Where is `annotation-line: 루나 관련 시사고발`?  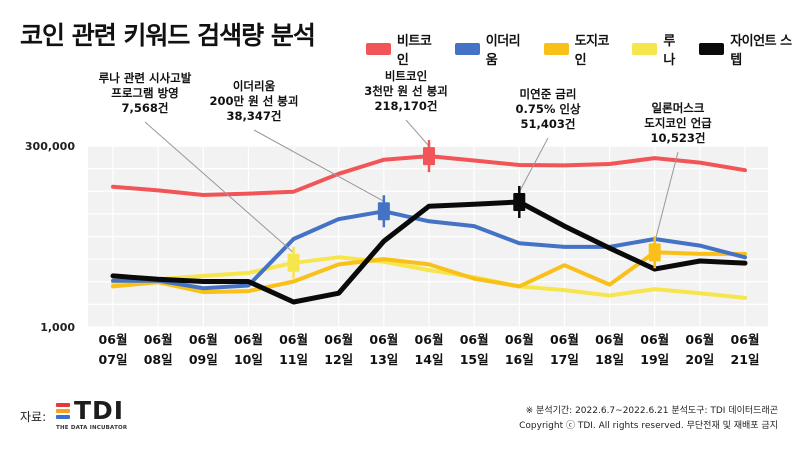 annotation-line: 루나 관련 시사고발 is located at coordinates (145, 78).